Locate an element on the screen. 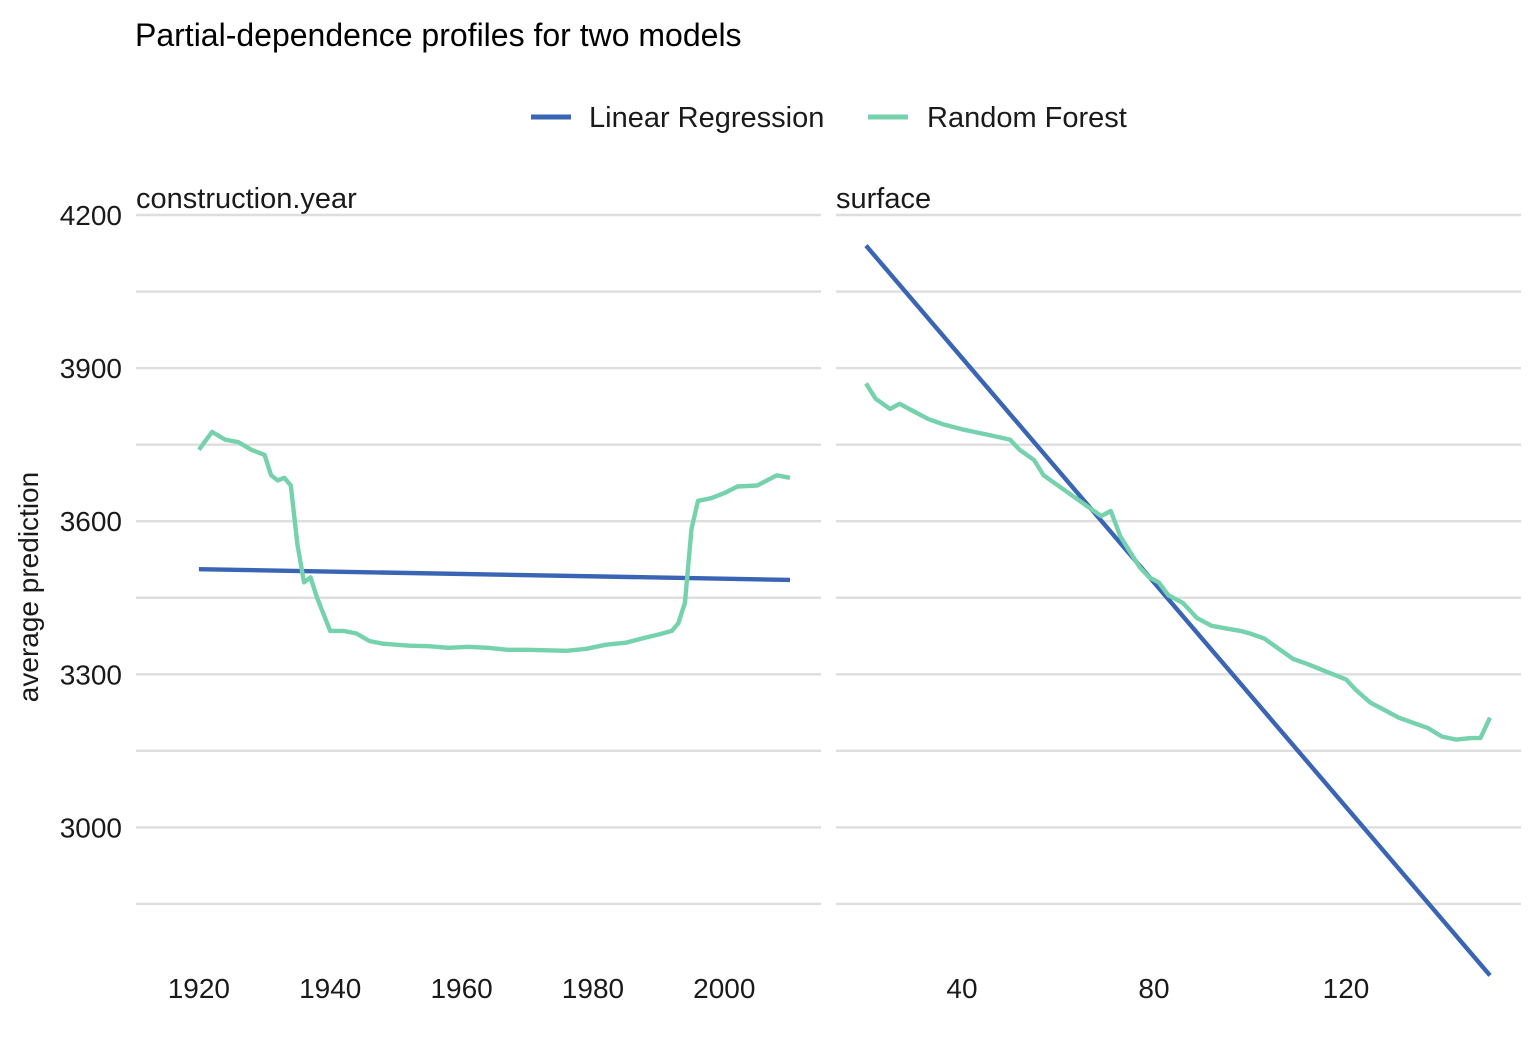  x-tick-label-panel-1: 1920 is located at coordinates (199, 988).